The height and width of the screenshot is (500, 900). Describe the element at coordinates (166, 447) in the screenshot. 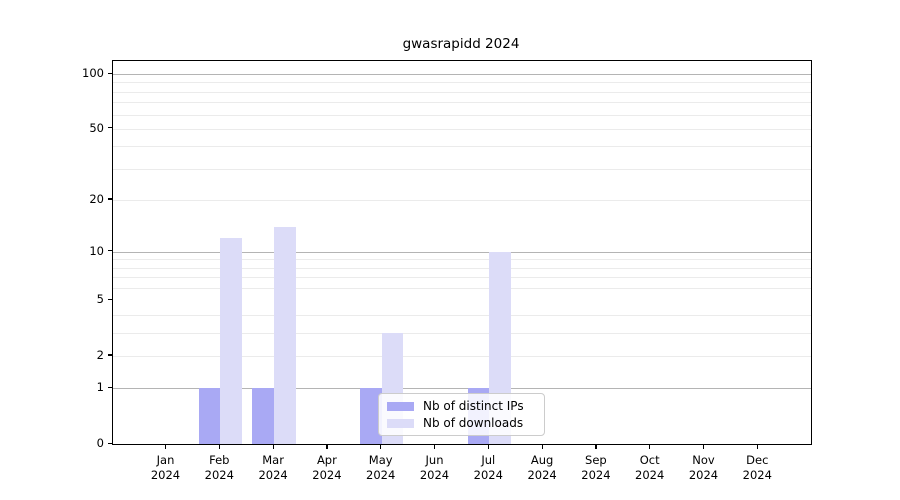

I see `x-tick-jan` at that location.